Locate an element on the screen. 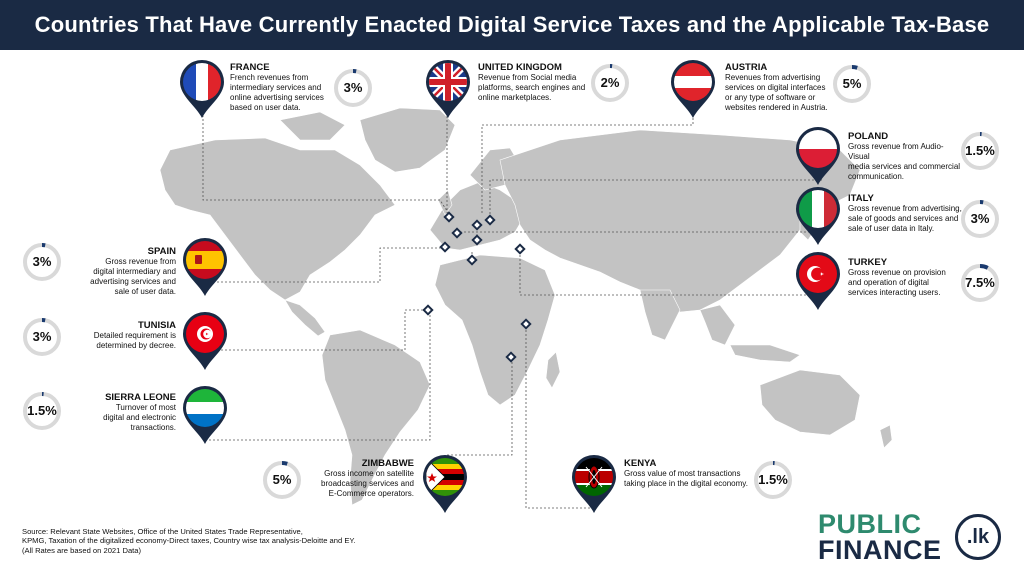  tax-rate-ring-italy: 3% is located at coordinates (980, 219).